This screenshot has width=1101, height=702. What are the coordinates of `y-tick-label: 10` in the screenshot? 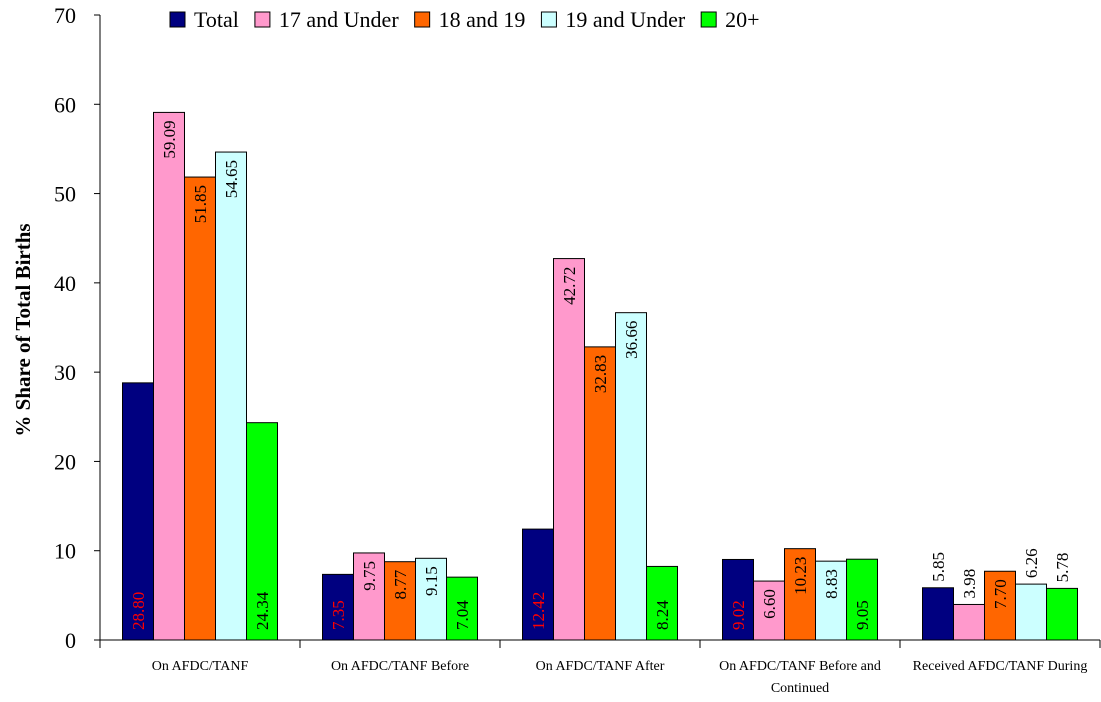 It's located at (65, 551).